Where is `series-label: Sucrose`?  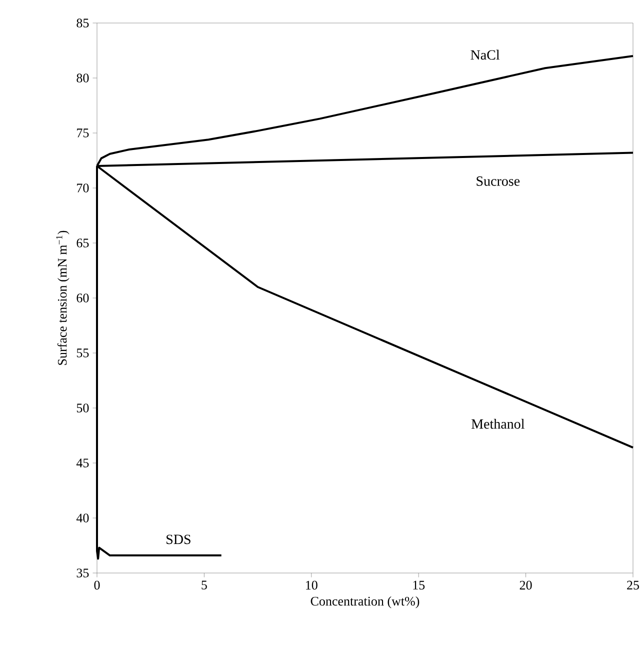
series-label: Sucrose is located at coordinates (498, 181).